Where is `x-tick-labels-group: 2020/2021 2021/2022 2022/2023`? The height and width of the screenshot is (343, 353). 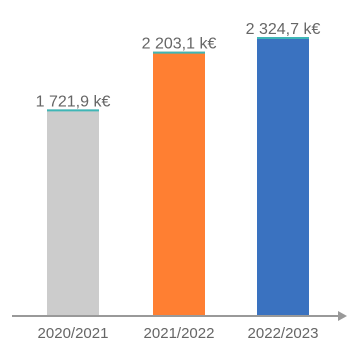 x-tick-labels-group: 2020/2021 2021/2022 2022/2023 is located at coordinates (178, 333).